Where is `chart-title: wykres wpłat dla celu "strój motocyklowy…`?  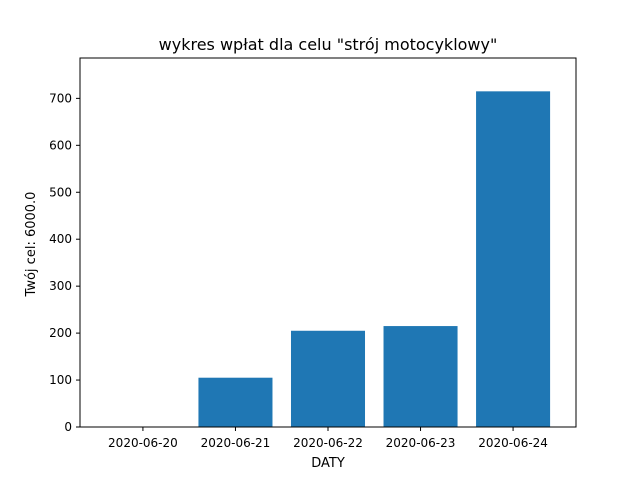 chart-title: wykres wpłat dla celu "strój motocyklowy… is located at coordinates (328, 44).